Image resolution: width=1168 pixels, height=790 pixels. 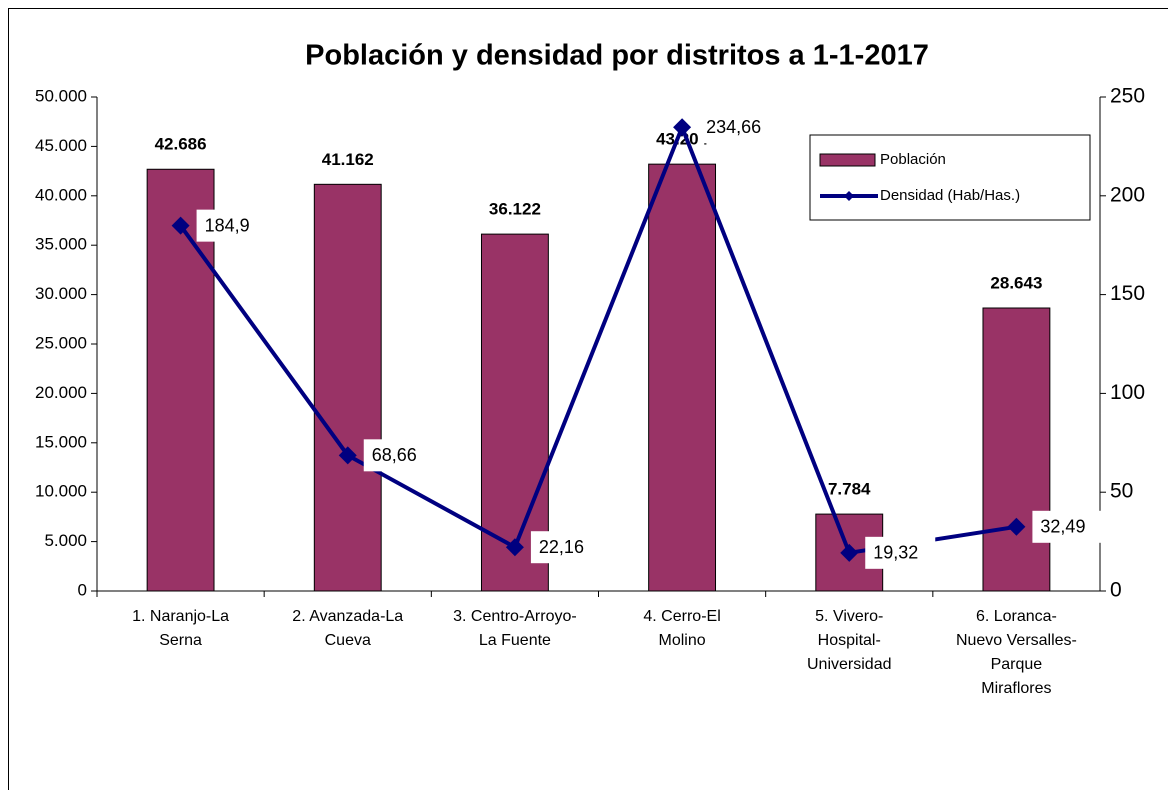 I want to click on x-tick-label: 4. Cerro-El, so click(x=681, y=616).